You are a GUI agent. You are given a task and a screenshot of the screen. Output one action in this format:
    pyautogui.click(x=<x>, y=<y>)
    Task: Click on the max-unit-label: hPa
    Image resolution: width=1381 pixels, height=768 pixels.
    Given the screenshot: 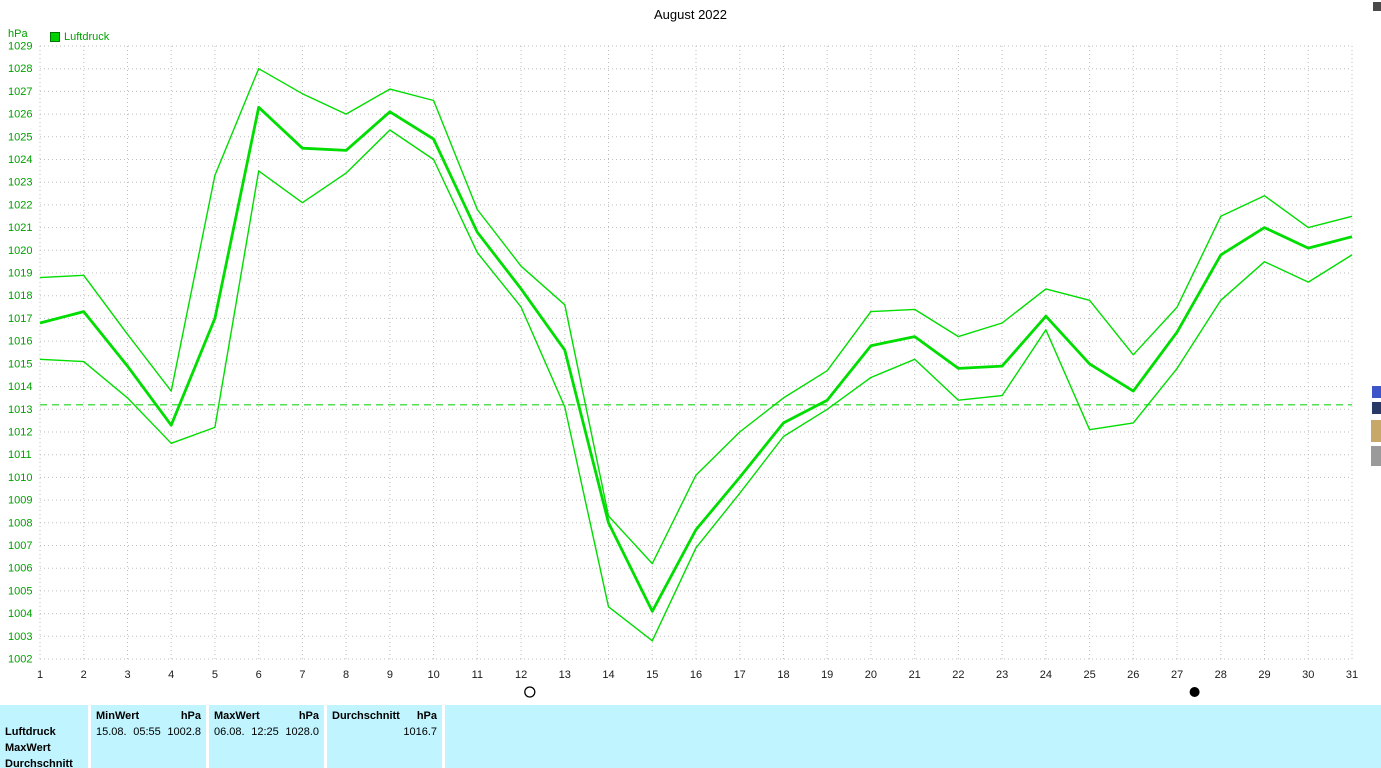 What is the action you would take?
    pyautogui.click(x=308, y=716)
    